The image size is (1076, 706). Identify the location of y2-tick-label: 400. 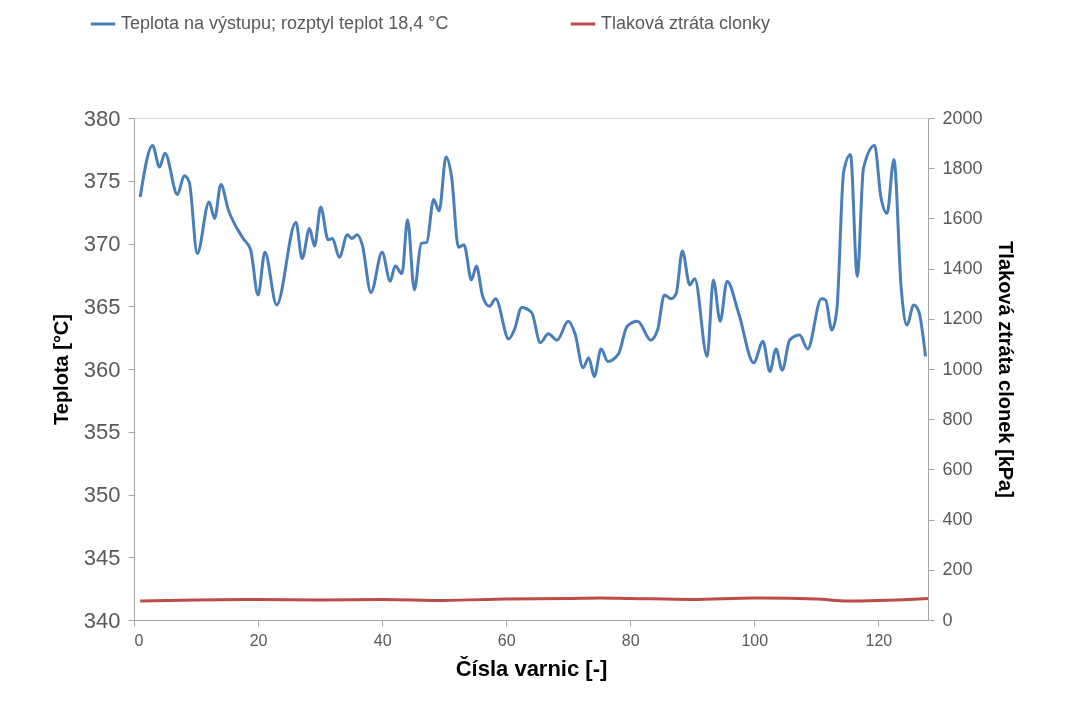
(957, 519).